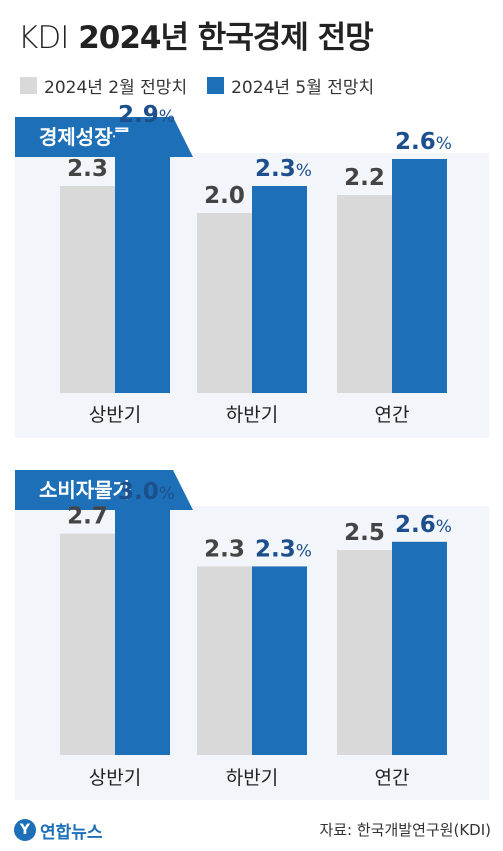  What do you see at coordinates (87, 517) in the screenshot?
I see `label-cpi-feb-0: 2.7` at bounding box center [87, 517].